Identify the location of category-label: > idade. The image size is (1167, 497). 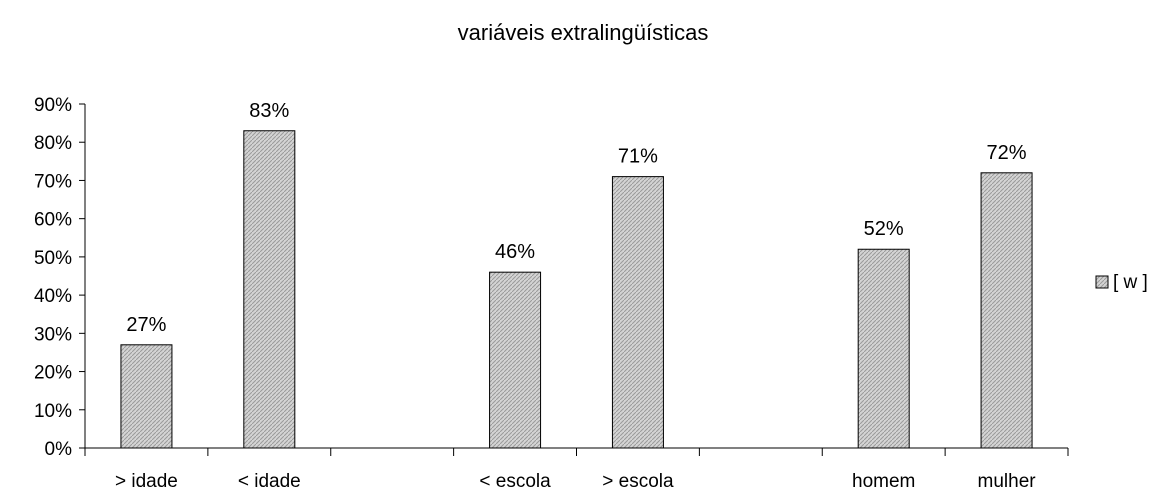
(146, 481).